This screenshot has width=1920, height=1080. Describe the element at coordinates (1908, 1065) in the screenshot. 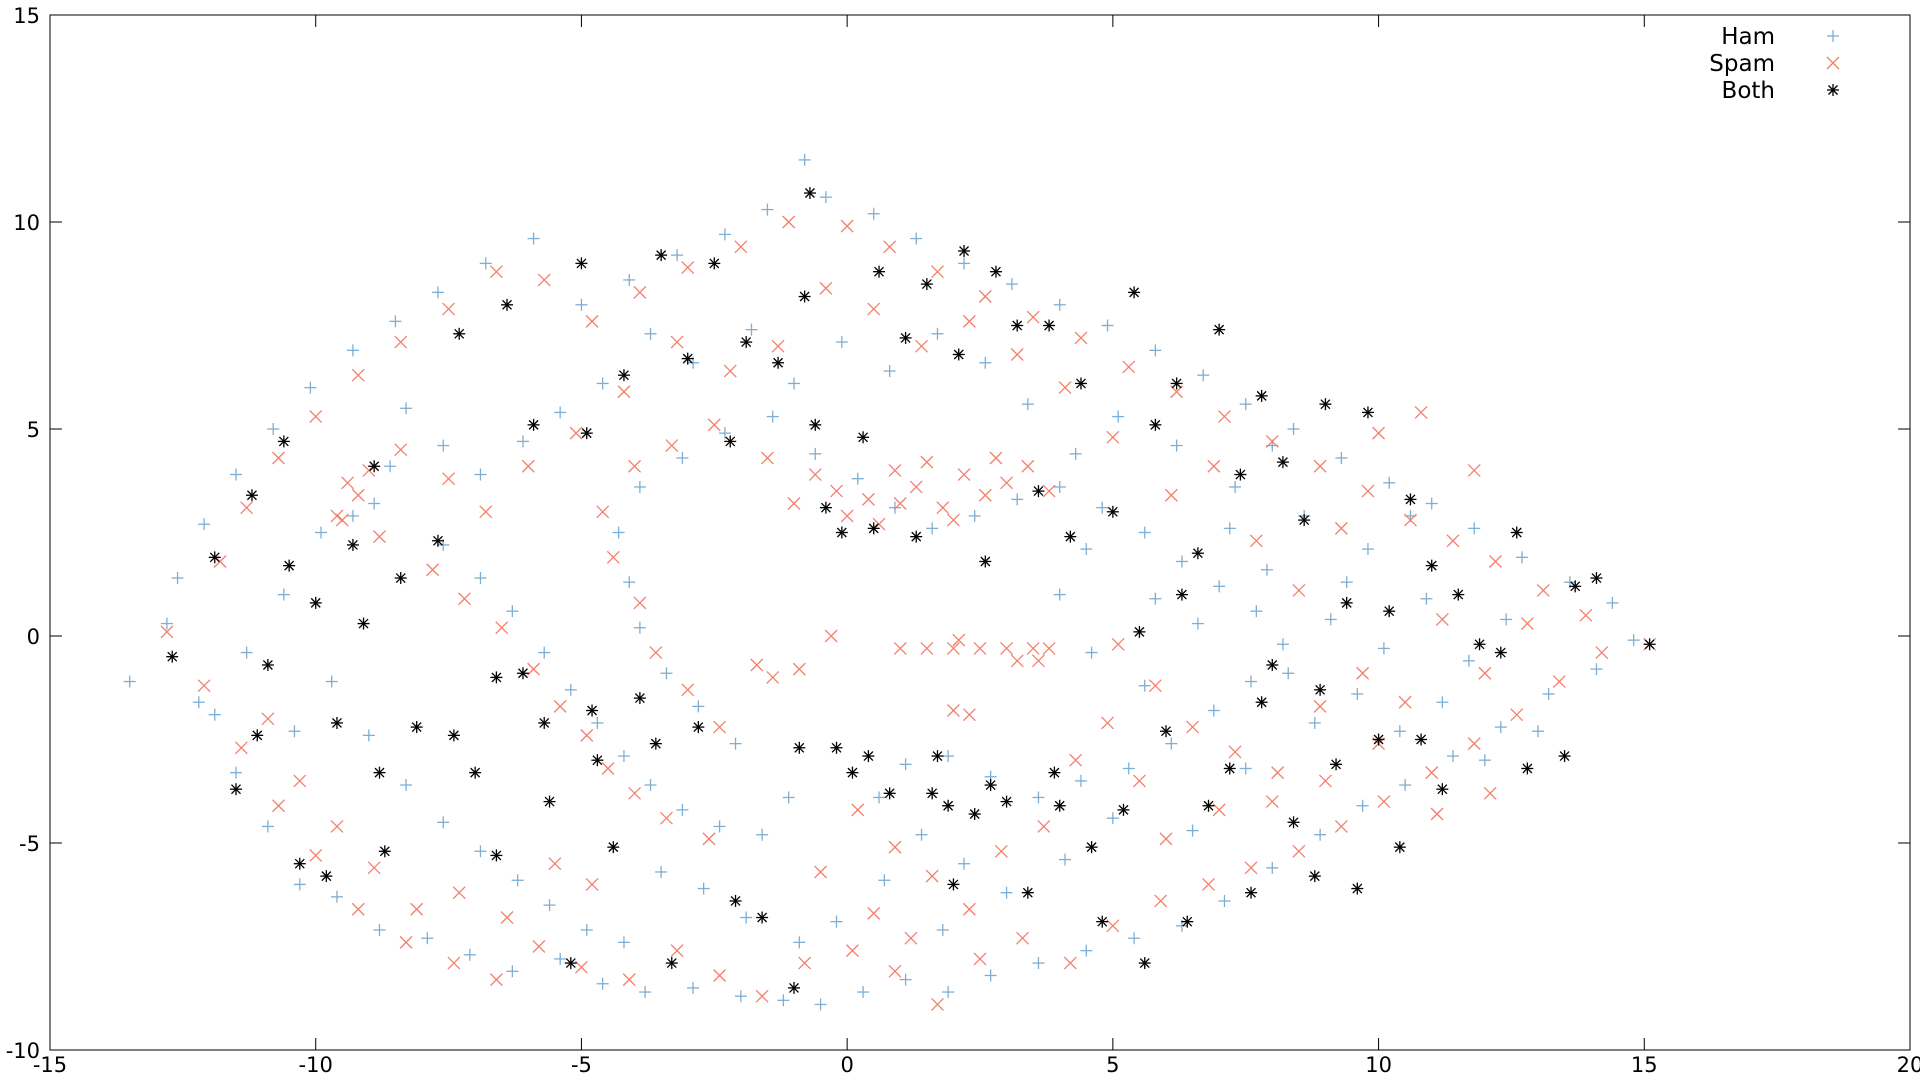

I see `x-tick-label: 20` at that location.